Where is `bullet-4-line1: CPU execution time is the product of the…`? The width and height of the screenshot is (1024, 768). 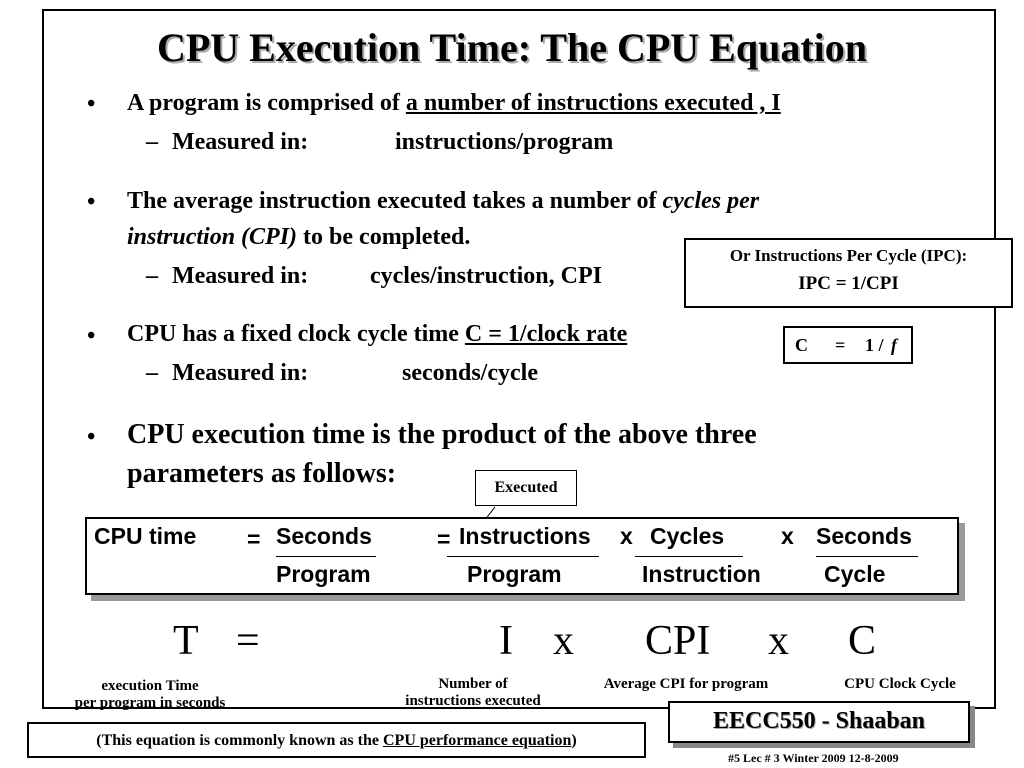
bullet-4-line1: CPU execution time is the product of the… is located at coordinates (442, 434).